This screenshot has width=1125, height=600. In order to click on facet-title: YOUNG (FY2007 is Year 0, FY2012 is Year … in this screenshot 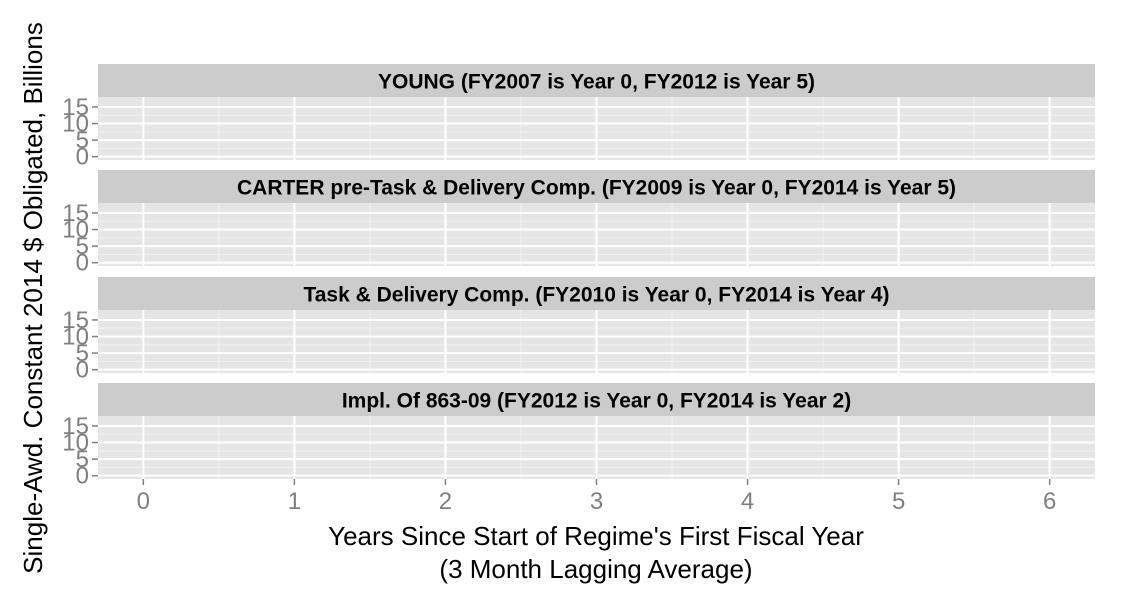, I will do `click(596, 82)`.